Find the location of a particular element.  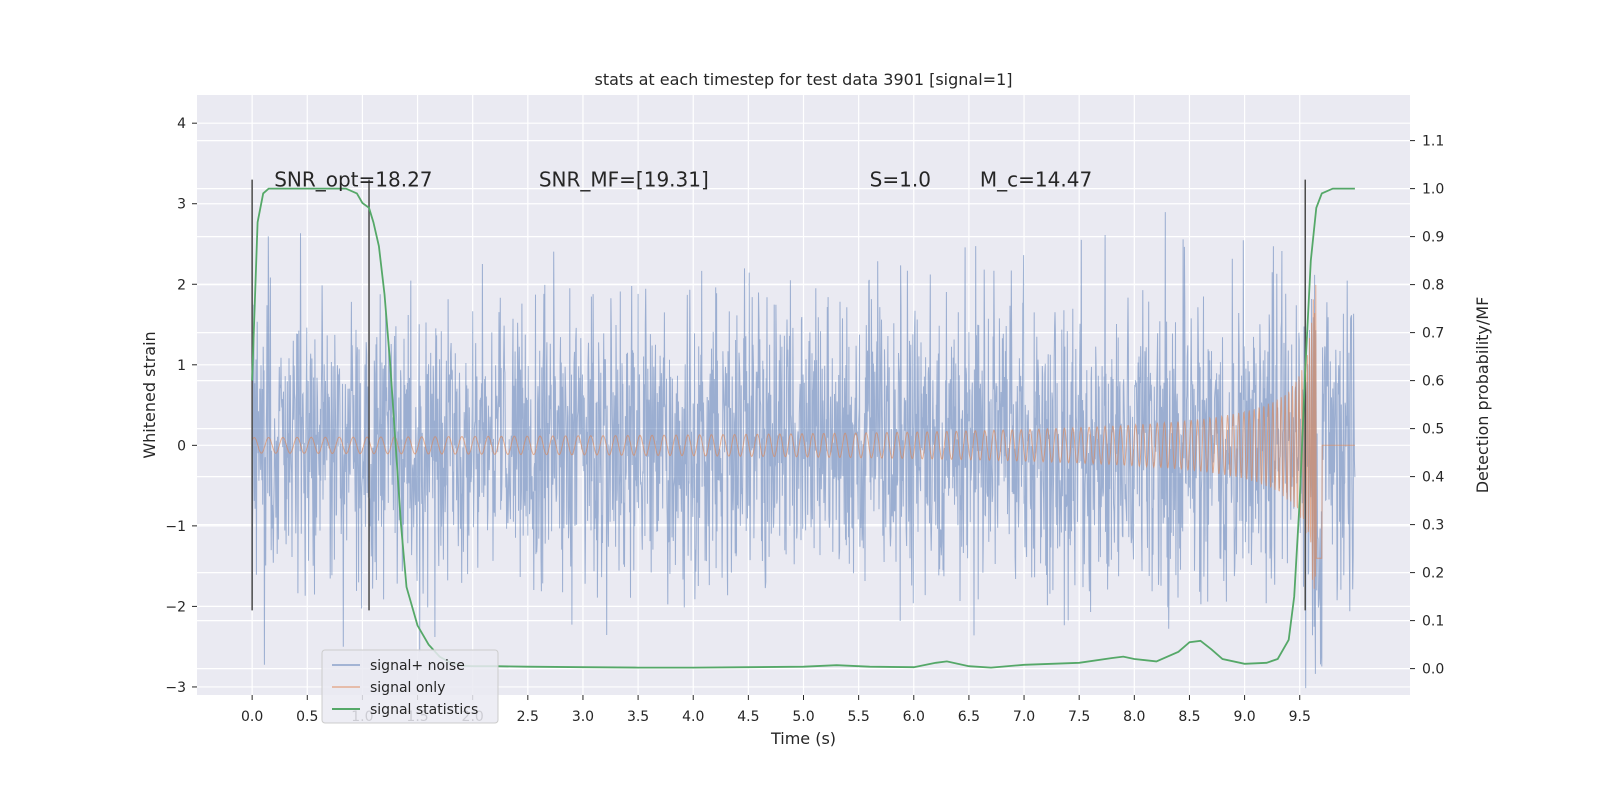

x-tick-label-6: 3.0 is located at coordinates (583, 717).